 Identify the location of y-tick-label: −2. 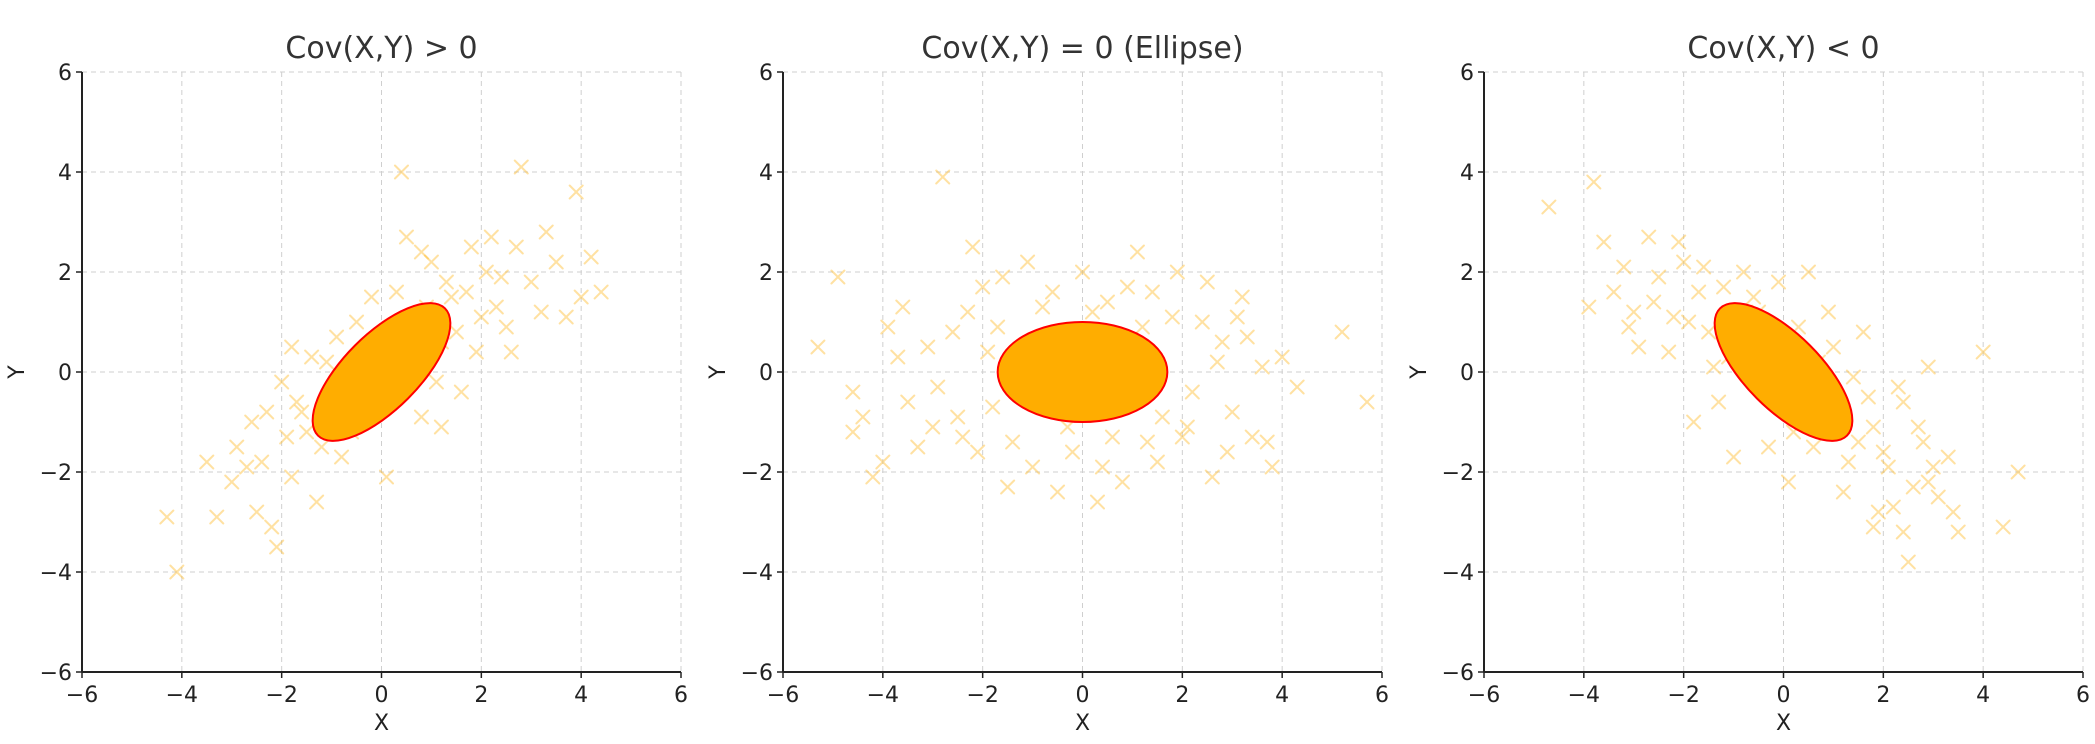
(1458, 473).